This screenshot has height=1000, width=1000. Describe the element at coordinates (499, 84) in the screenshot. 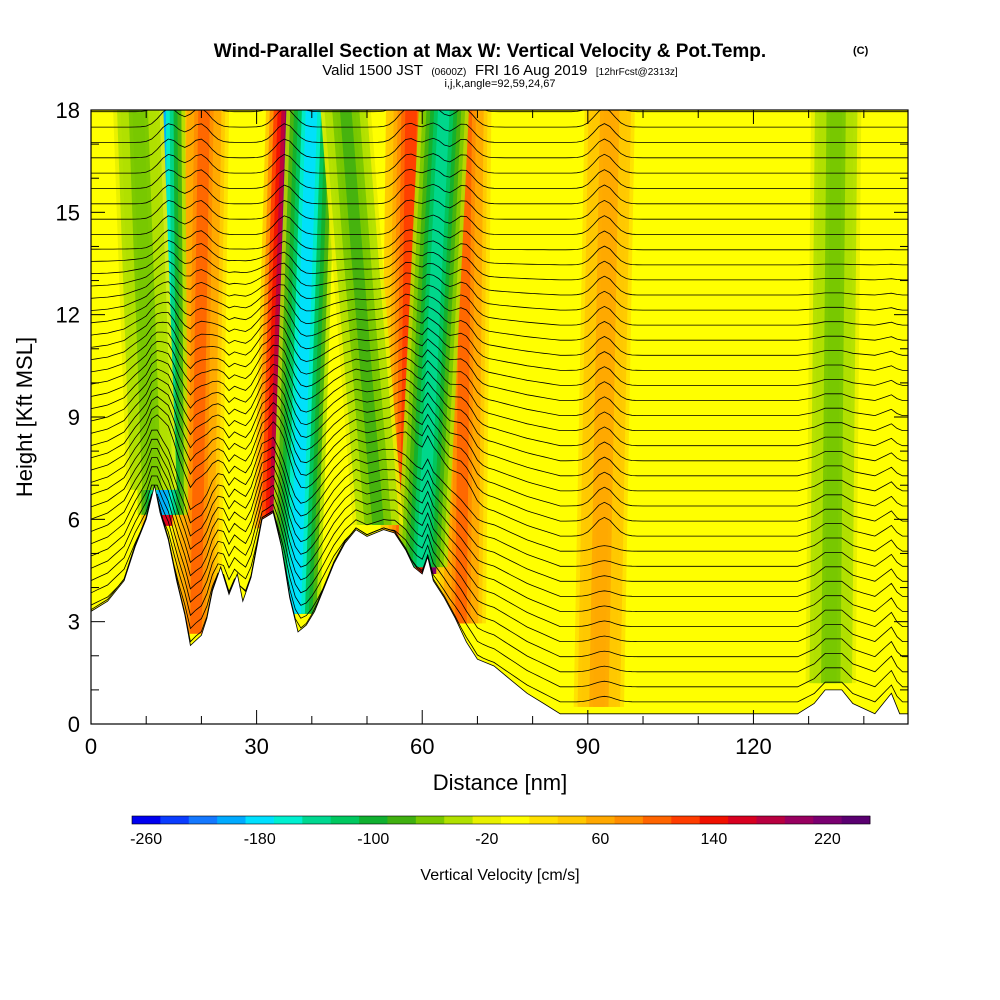

I see `chart-indices: i,j,k,angle=92,59,24,67` at that location.